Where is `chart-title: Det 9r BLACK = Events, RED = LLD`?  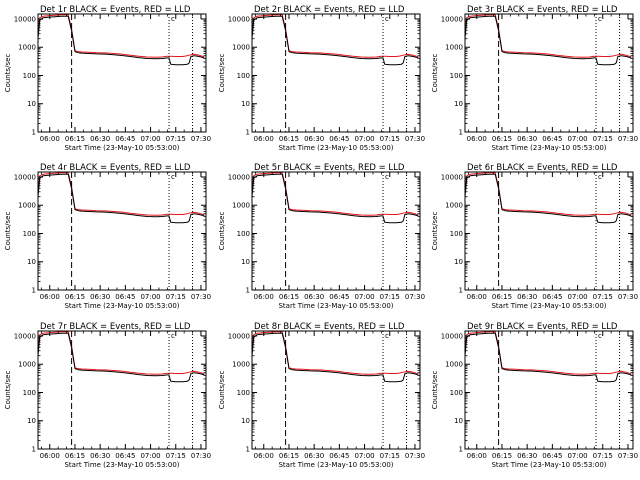
chart-title: Det 9r BLACK = Events, RED = LLD is located at coordinates (542, 327).